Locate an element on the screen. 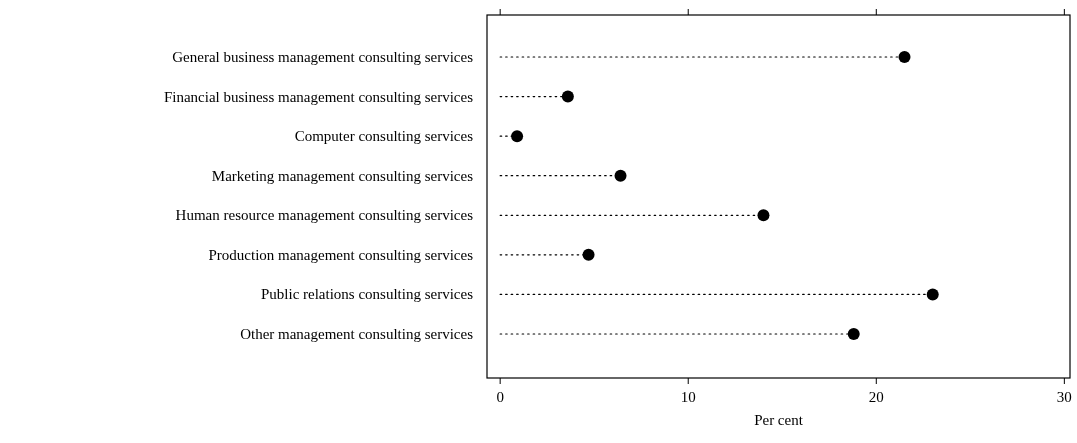 The width and height of the screenshot is (1077, 443). x-axis-title: Per cent is located at coordinates (779, 420).